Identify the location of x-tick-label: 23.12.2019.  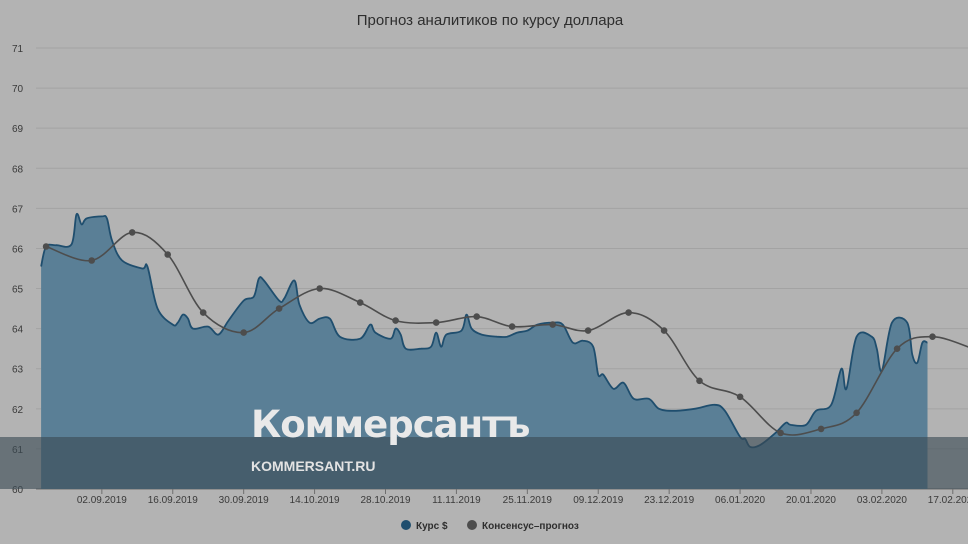
(669, 500).